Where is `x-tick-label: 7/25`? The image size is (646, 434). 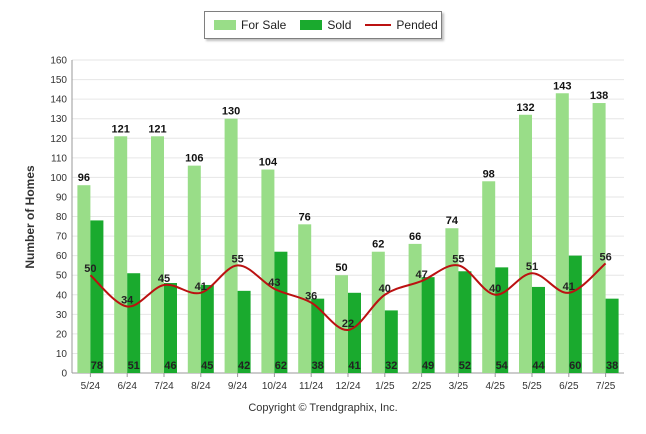 x-tick-label: 7/25 is located at coordinates (606, 386).